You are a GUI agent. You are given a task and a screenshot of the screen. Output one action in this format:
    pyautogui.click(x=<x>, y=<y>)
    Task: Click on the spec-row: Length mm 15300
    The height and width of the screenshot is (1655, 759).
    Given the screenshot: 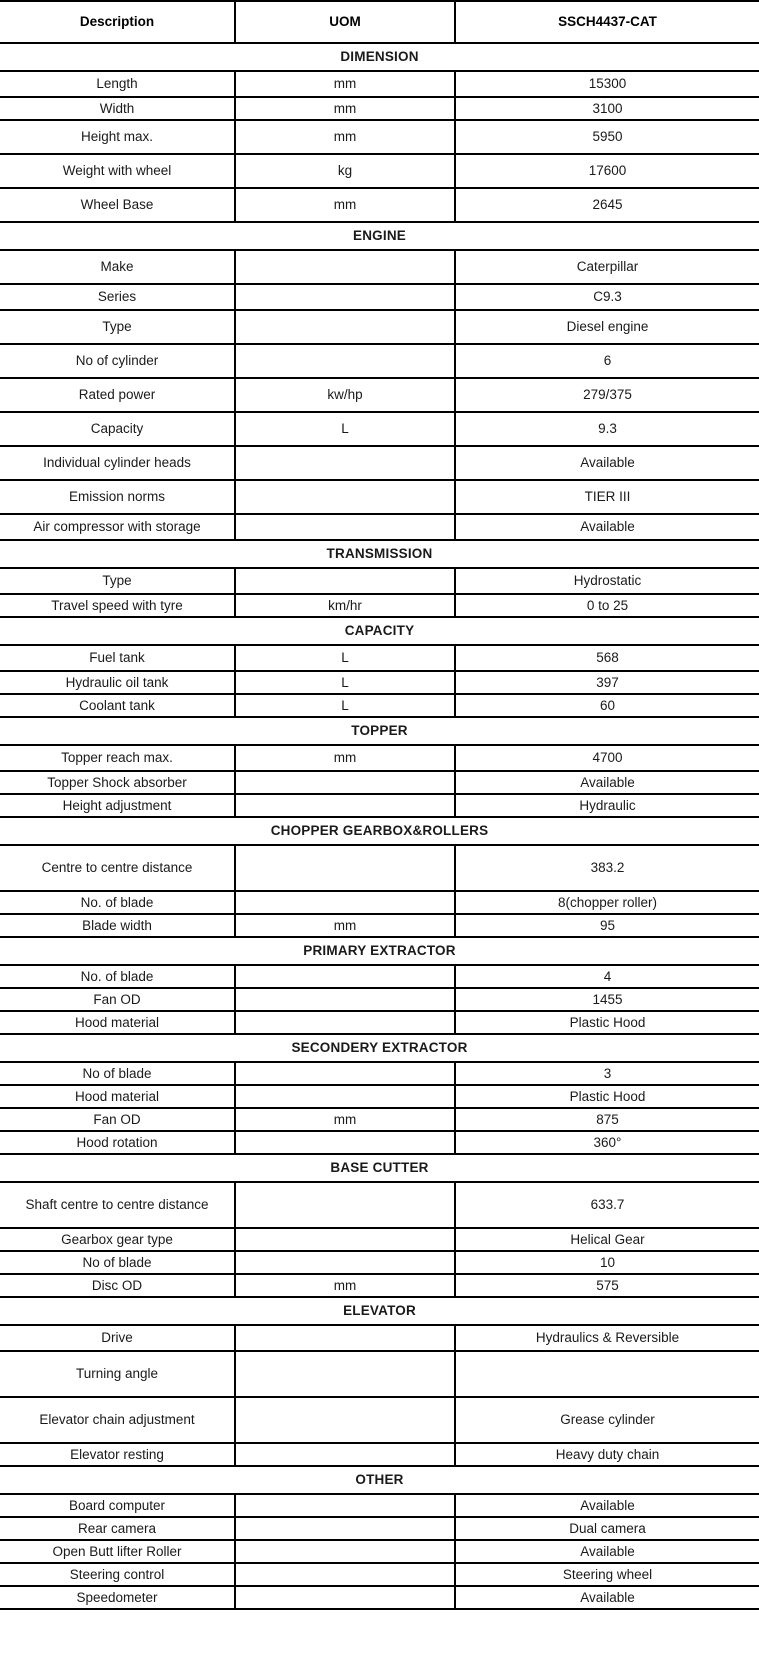 What is the action you would take?
    pyautogui.click(x=379, y=84)
    